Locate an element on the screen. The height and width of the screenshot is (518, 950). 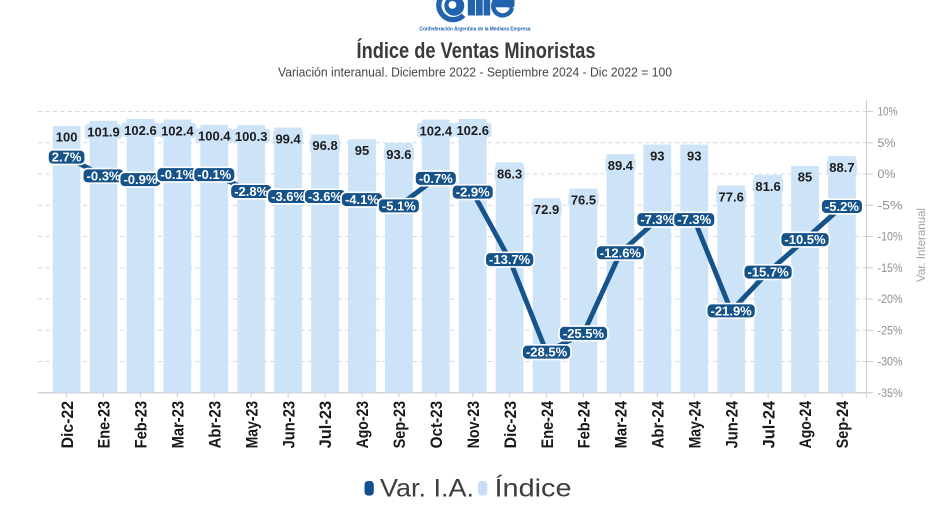
svg-text: Var. Interanual is located at coordinates (921, 245).